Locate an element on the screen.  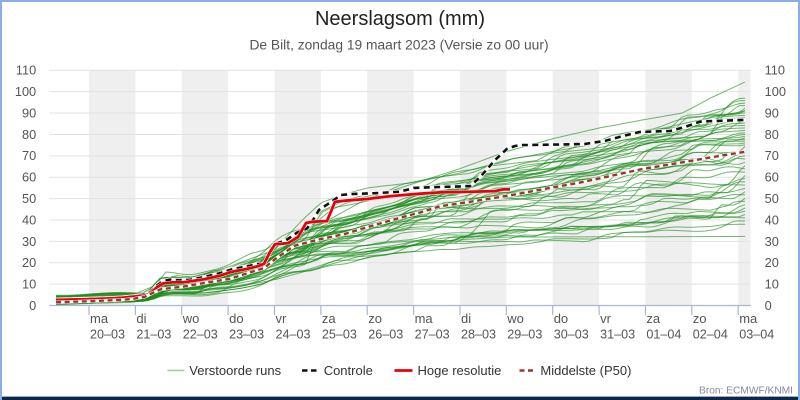
svg-text: Middelste (P50) is located at coordinates (585, 370).